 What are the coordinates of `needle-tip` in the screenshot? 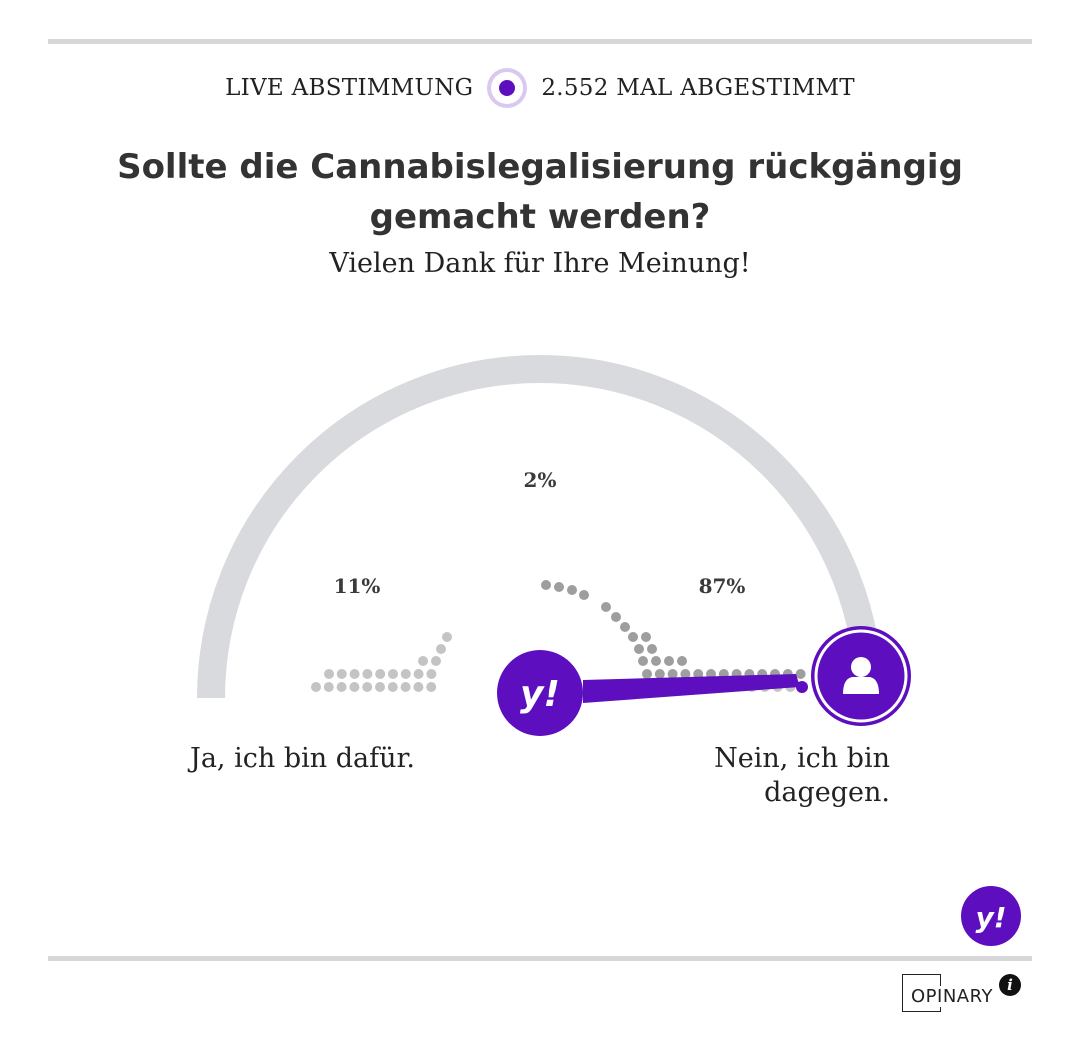 It's located at (802, 687).